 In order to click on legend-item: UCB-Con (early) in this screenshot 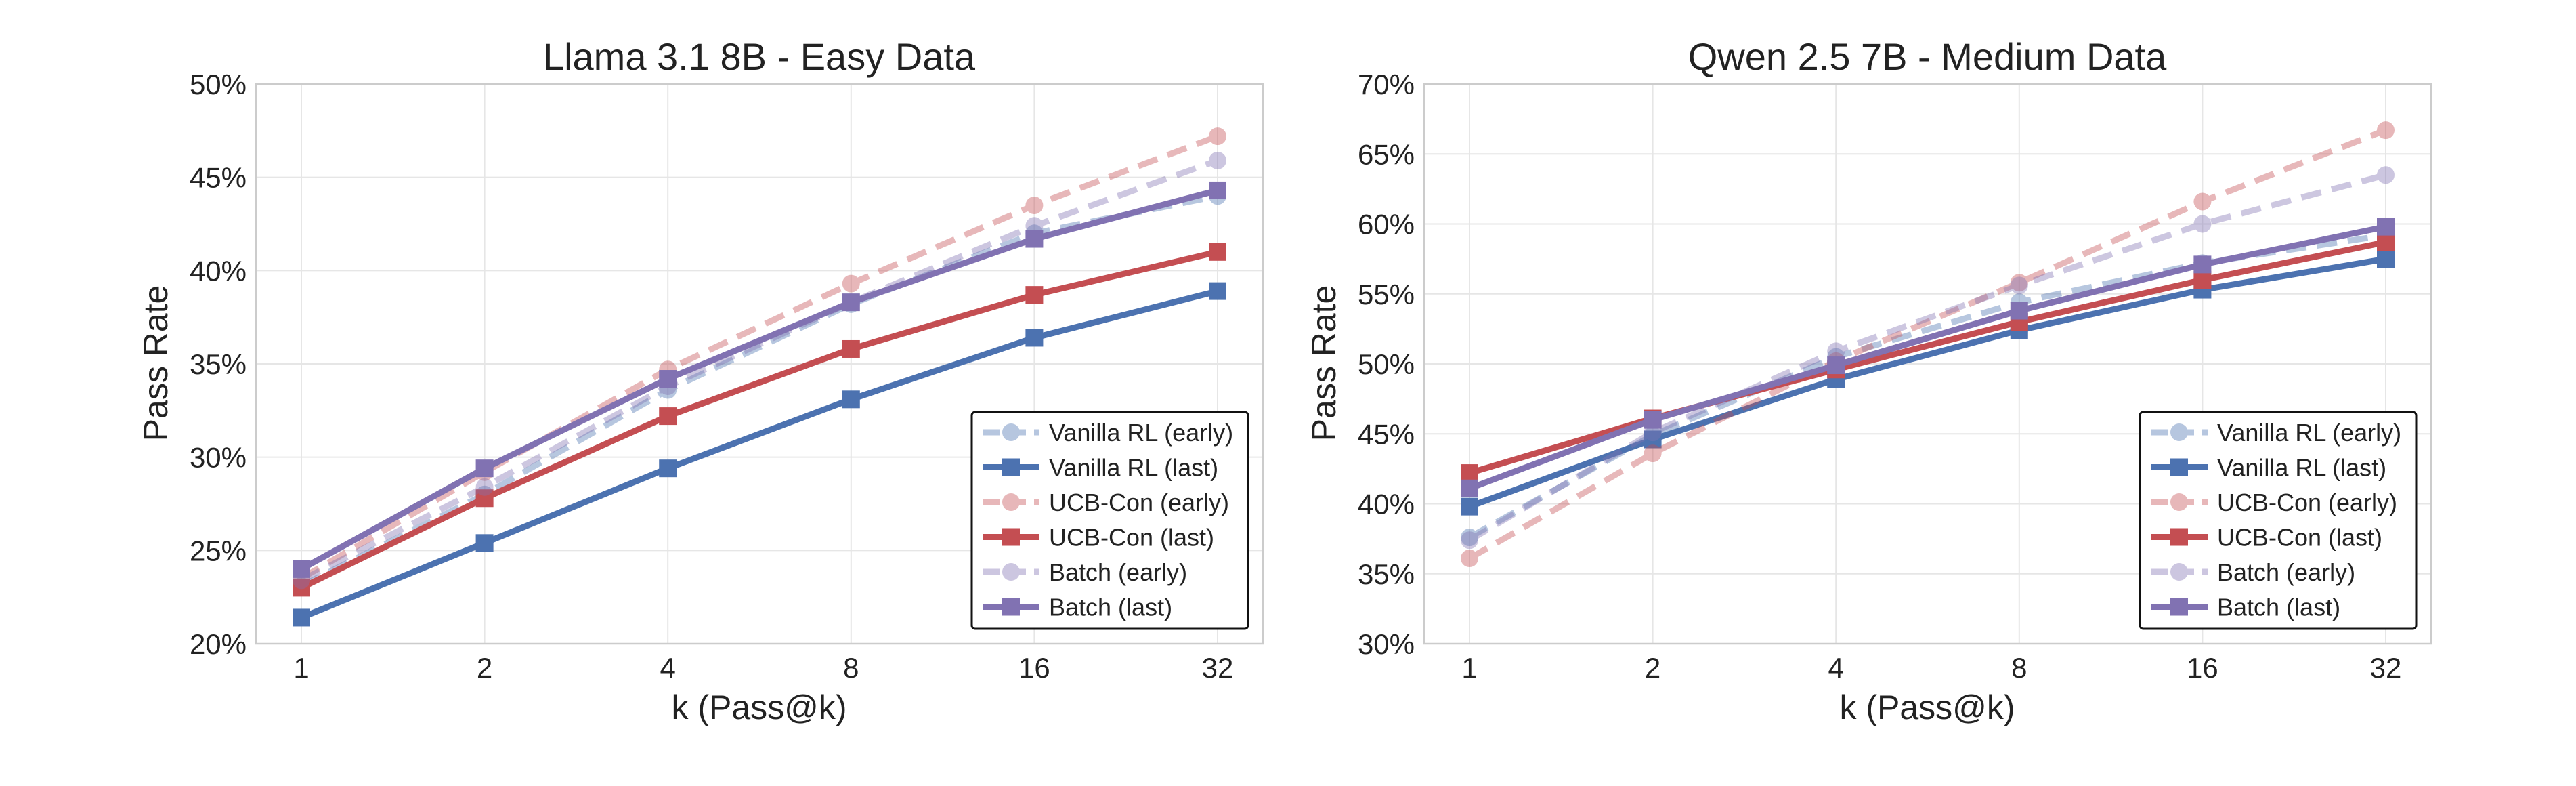, I will do `click(1106, 503)`.